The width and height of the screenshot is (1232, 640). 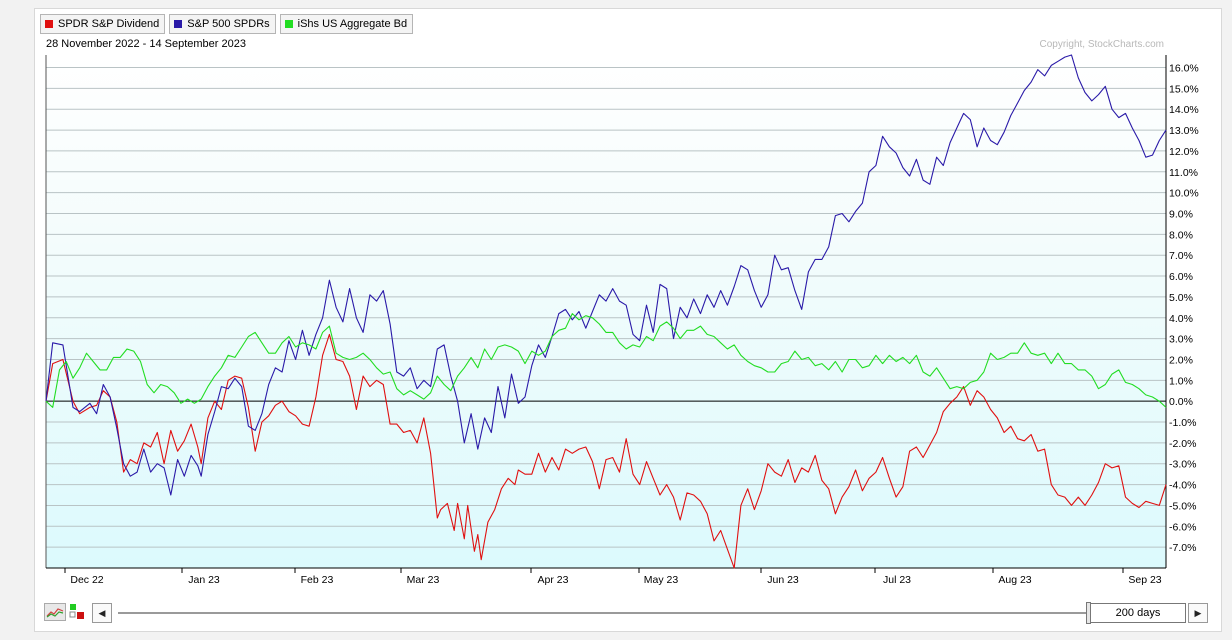 What do you see at coordinates (1182, 506) in the screenshot?
I see `y-tick-label: -5.0%` at bounding box center [1182, 506].